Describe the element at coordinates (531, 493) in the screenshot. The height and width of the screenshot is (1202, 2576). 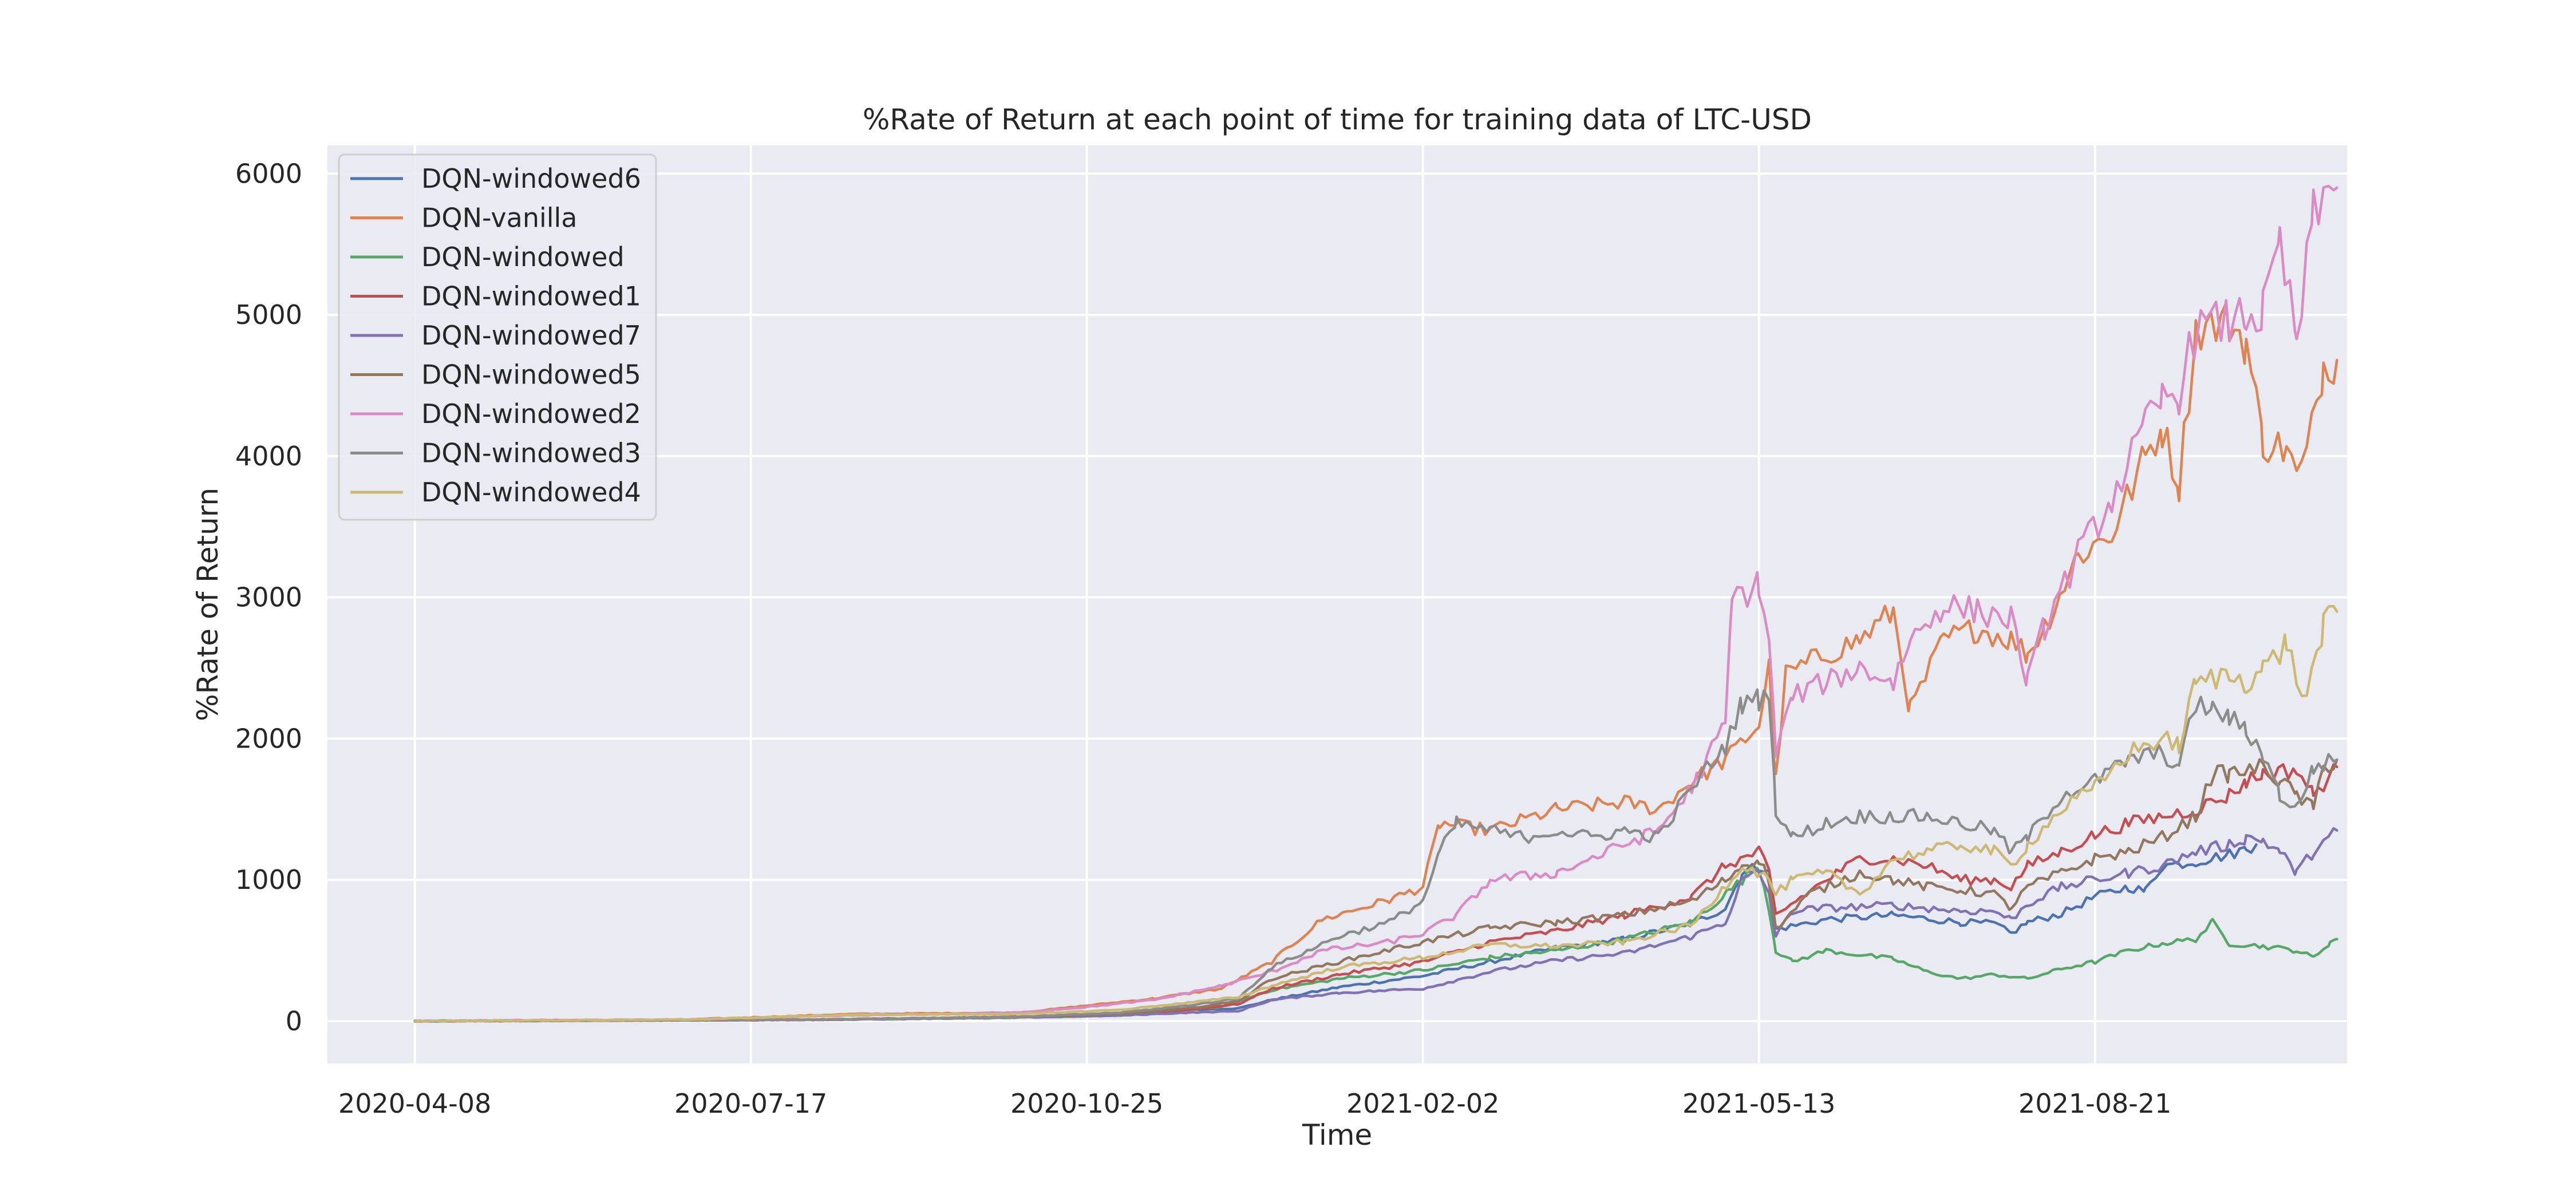
I see `legend-label: DQN-windowed4` at that location.